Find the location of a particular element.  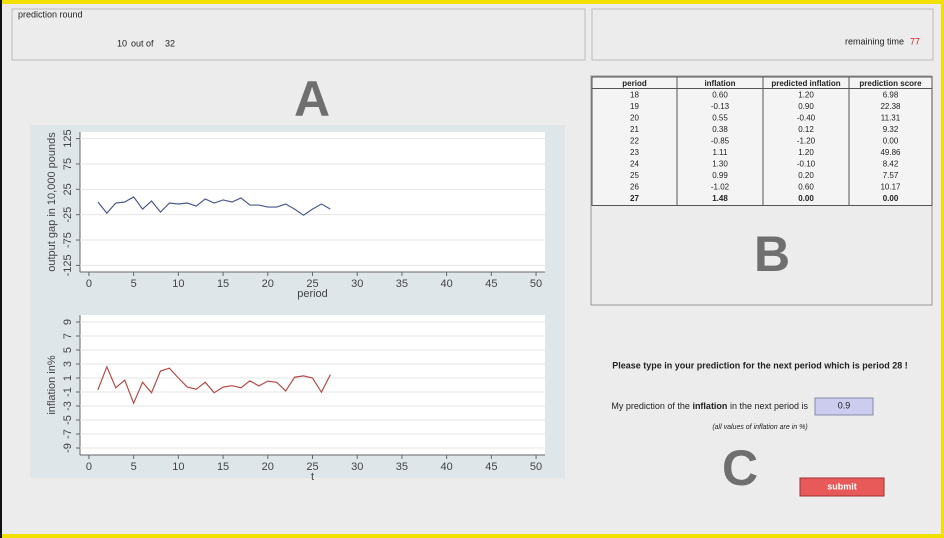

y-axis-label: output gap in 10,000 pounds is located at coordinates (52, 202).